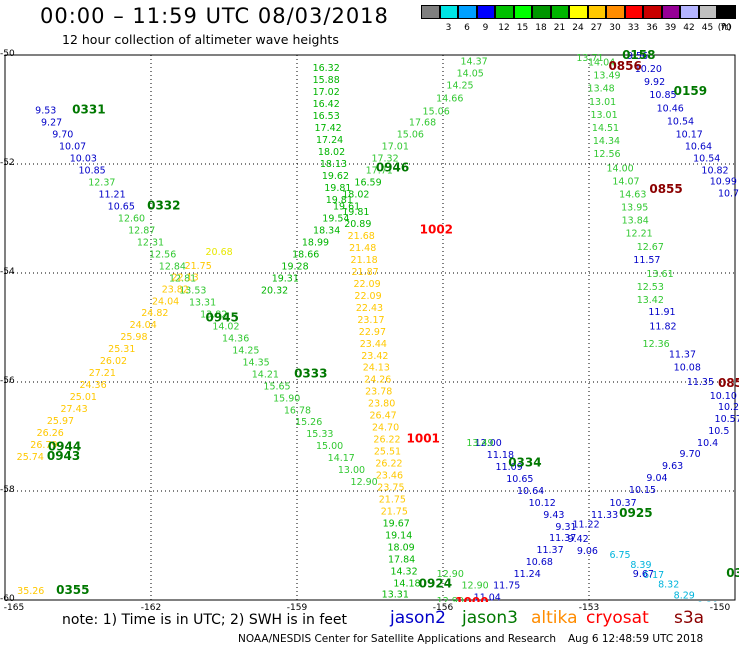 The width and height of the screenshot is (740, 650). Describe the element at coordinates (542, 503) in the screenshot. I see `swh-value: 10.12` at that location.